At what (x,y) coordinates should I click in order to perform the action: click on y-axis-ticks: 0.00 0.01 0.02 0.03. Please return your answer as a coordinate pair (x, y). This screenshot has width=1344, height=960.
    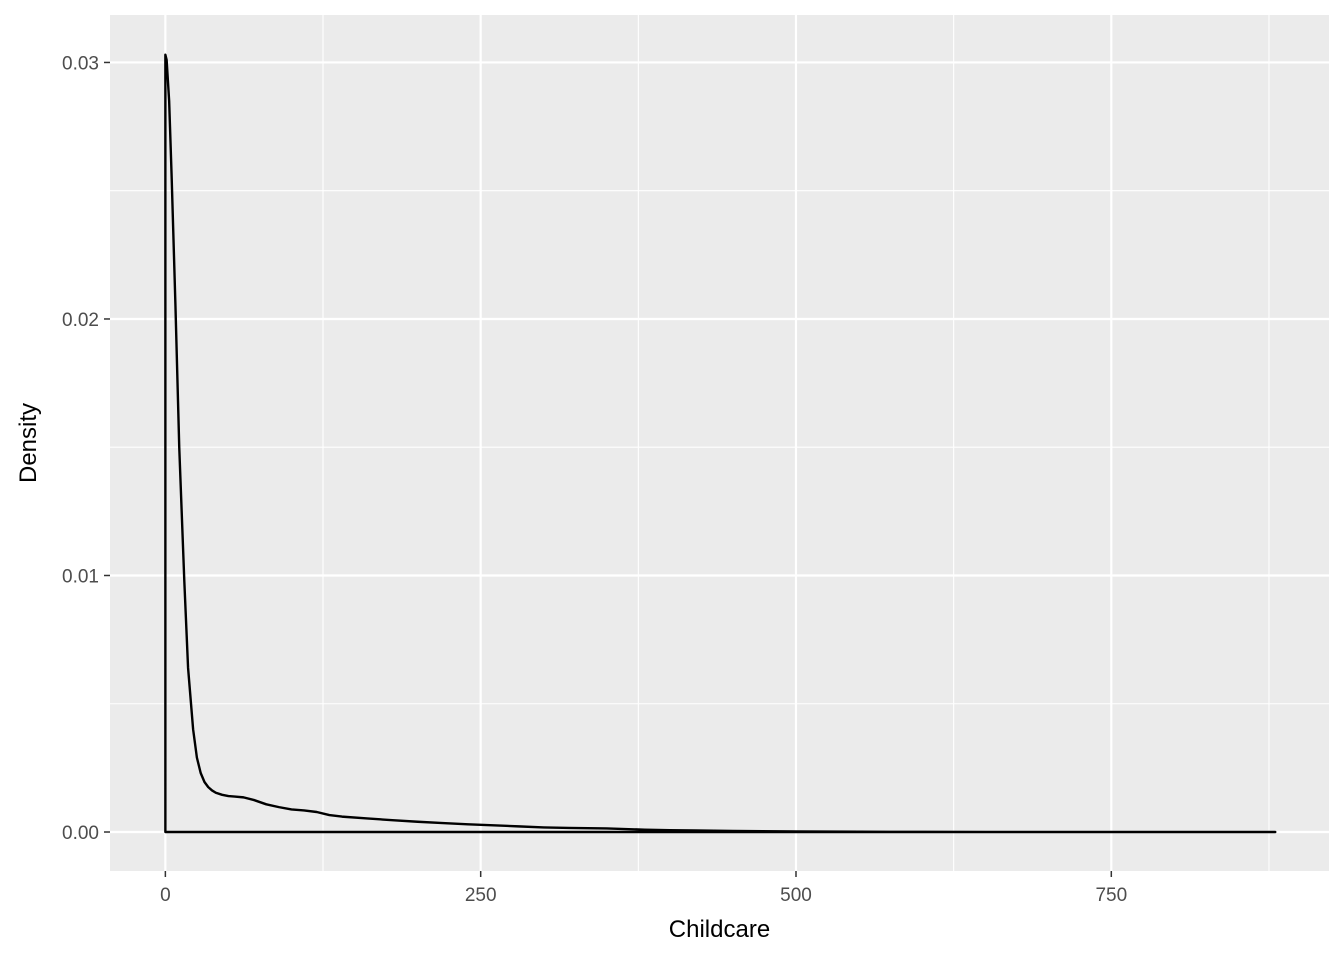
    Looking at the image, I should click on (86, 448).